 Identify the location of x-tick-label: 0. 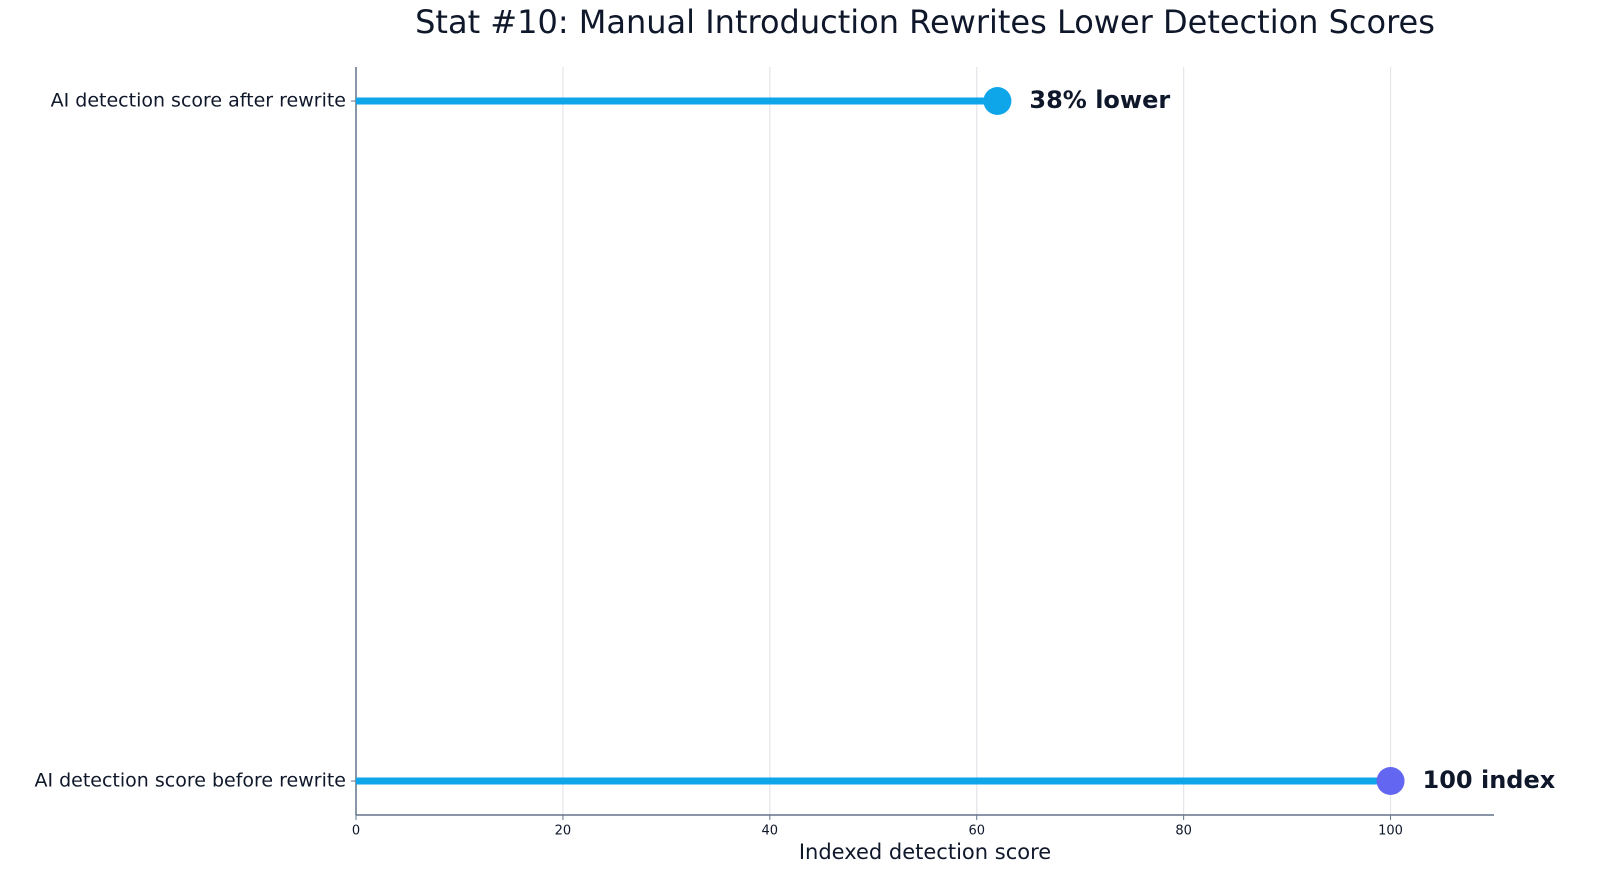
(356, 831).